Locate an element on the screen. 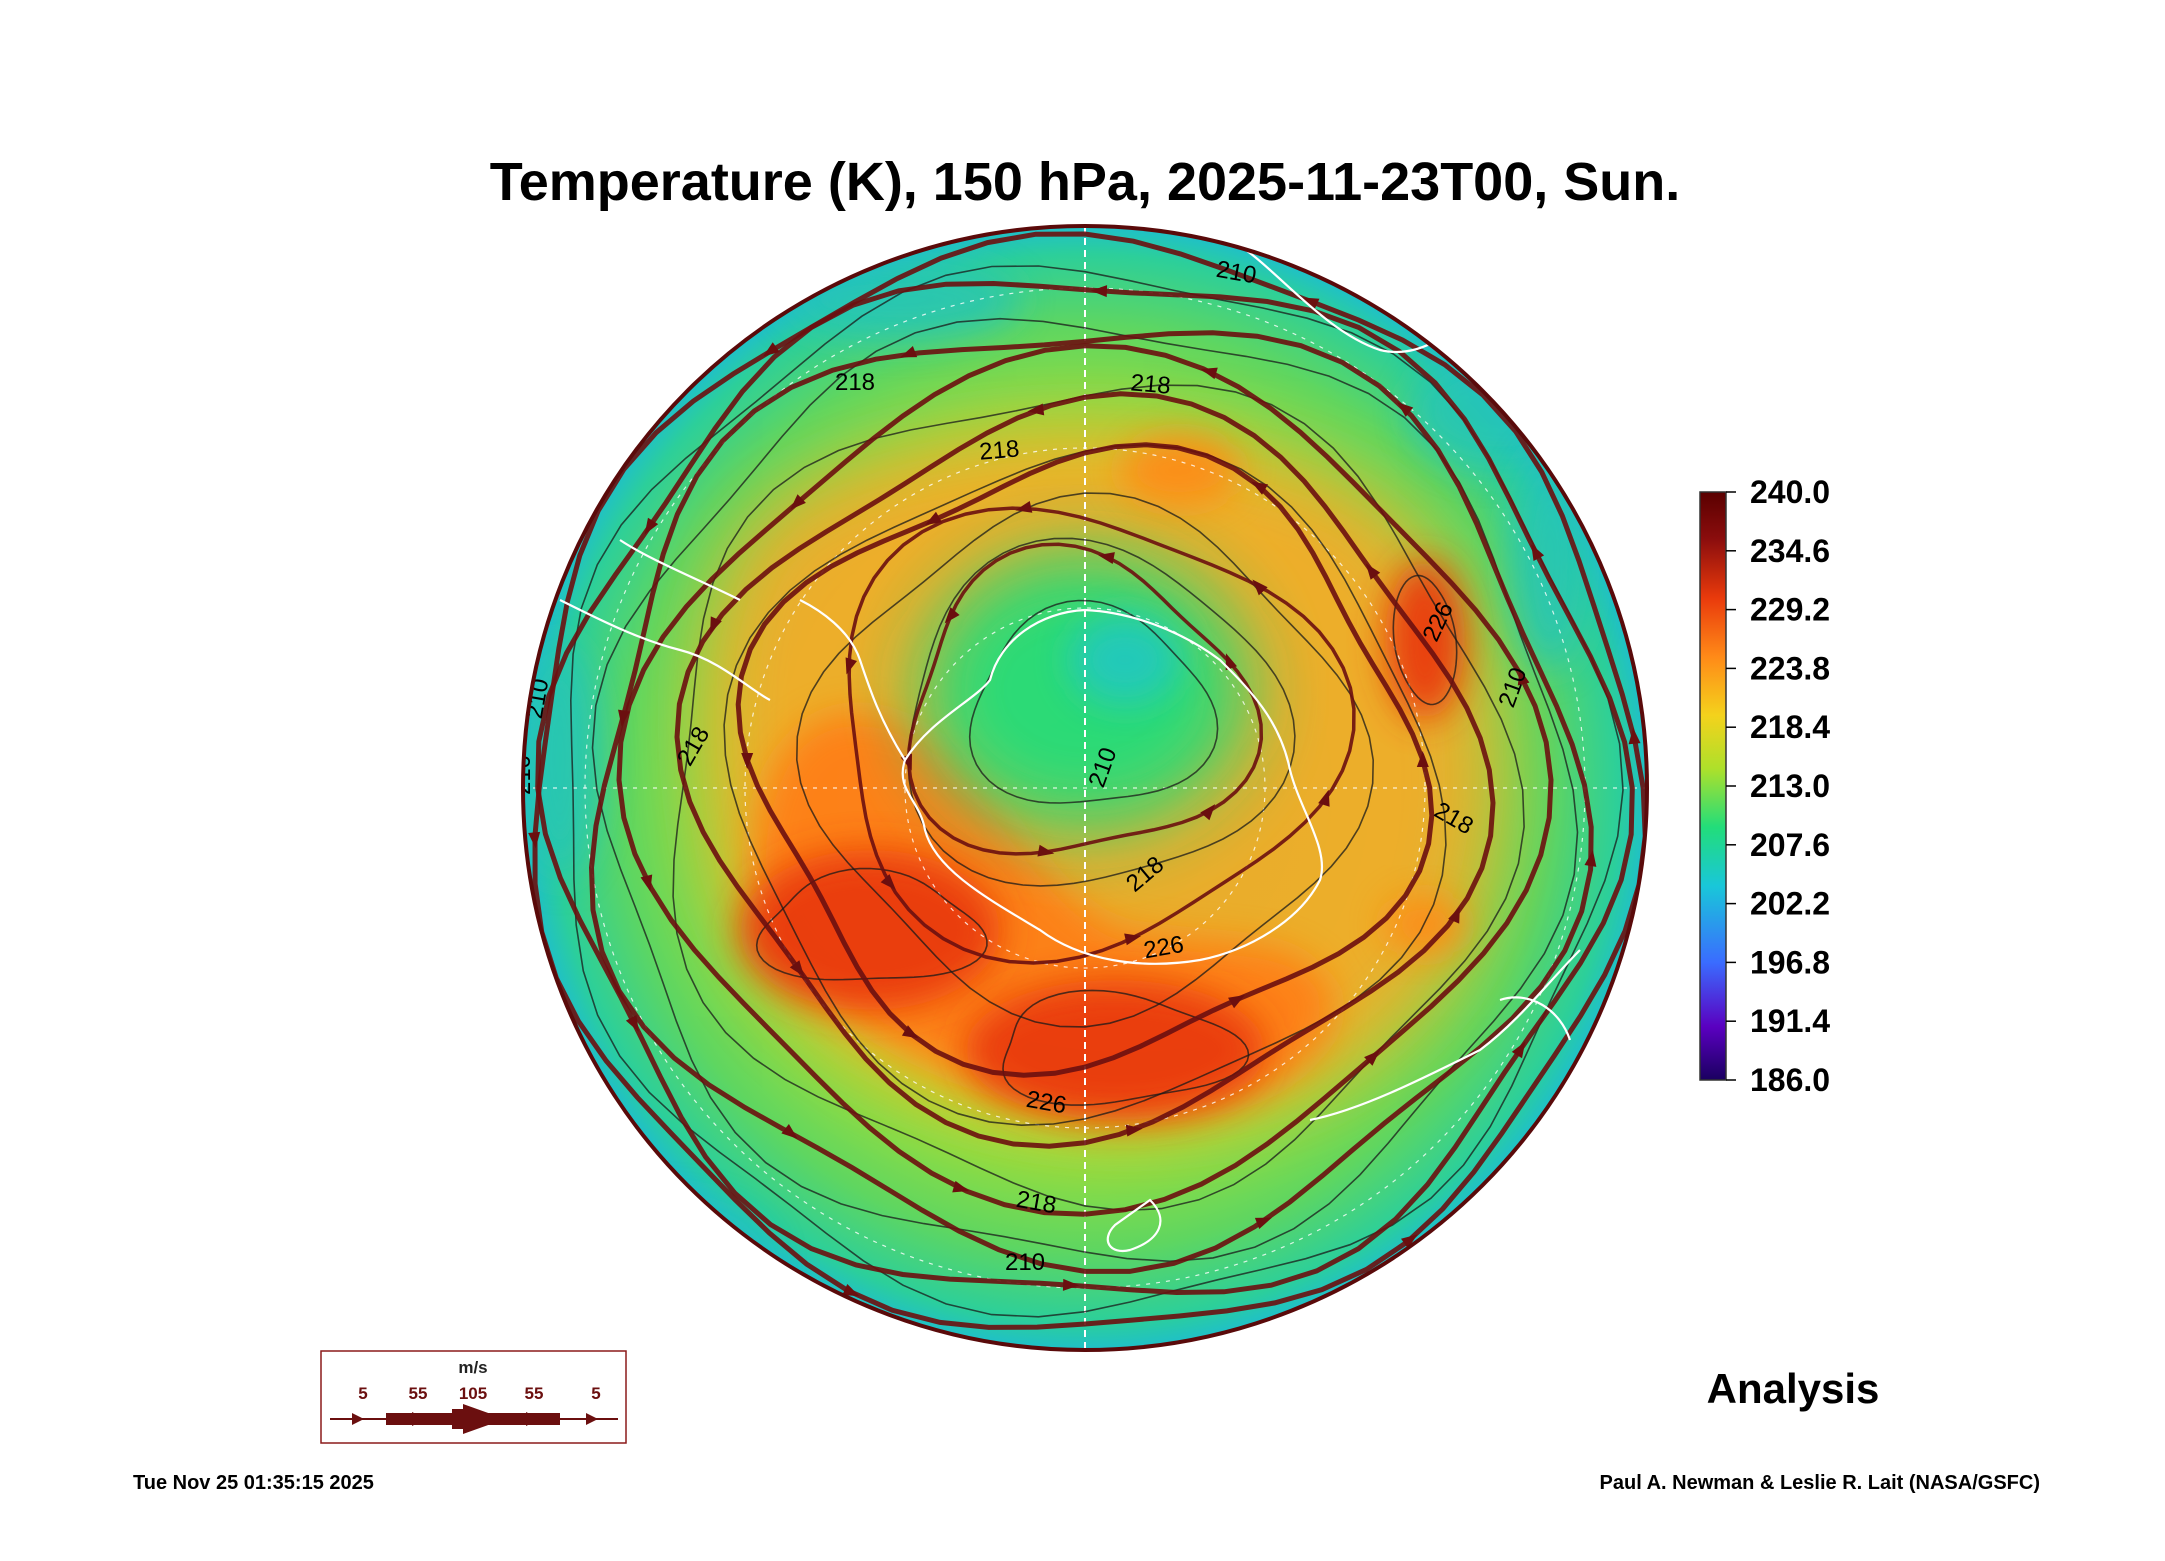 Image resolution: width=2165 pixels, height=1561 pixels. wind-legend-arrow-mid-right is located at coordinates (533, 1419).